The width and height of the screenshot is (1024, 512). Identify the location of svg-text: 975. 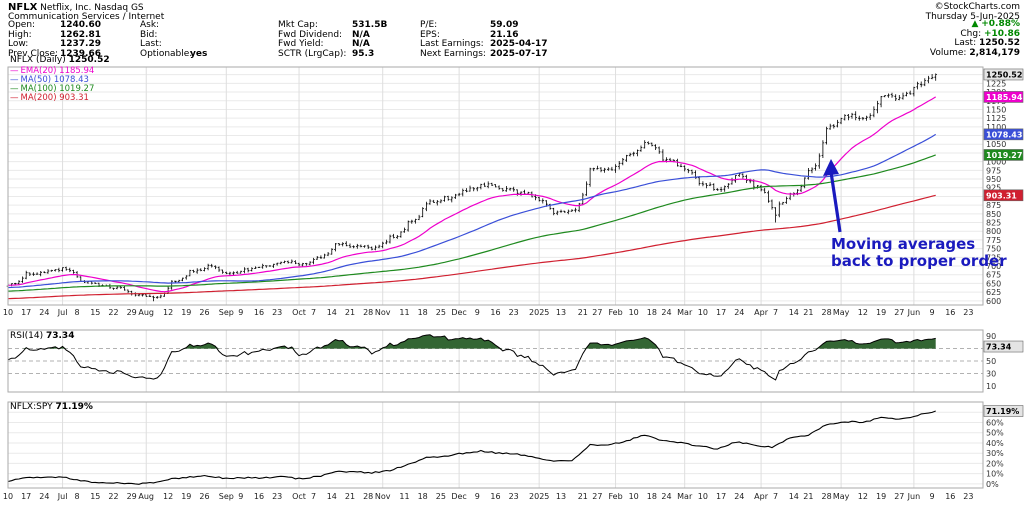
(993, 170).